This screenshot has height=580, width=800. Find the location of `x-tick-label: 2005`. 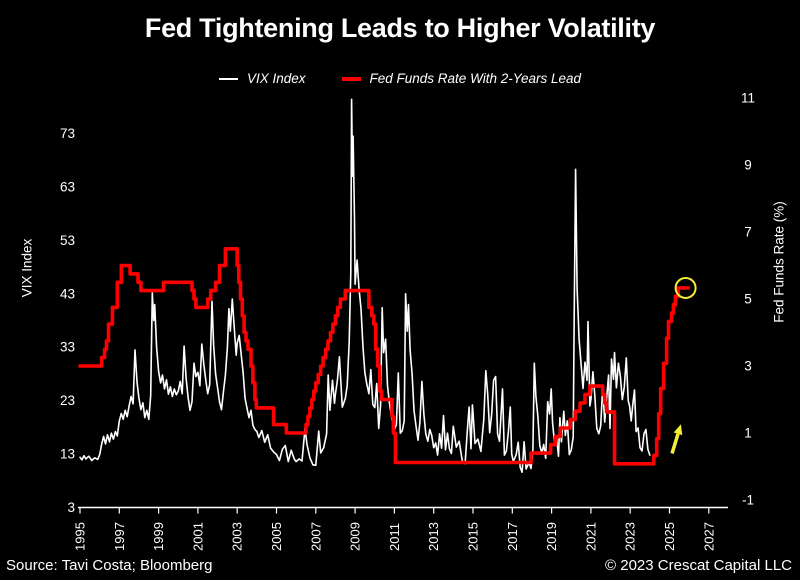

x-tick-label: 2005 is located at coordinates (276, 536).